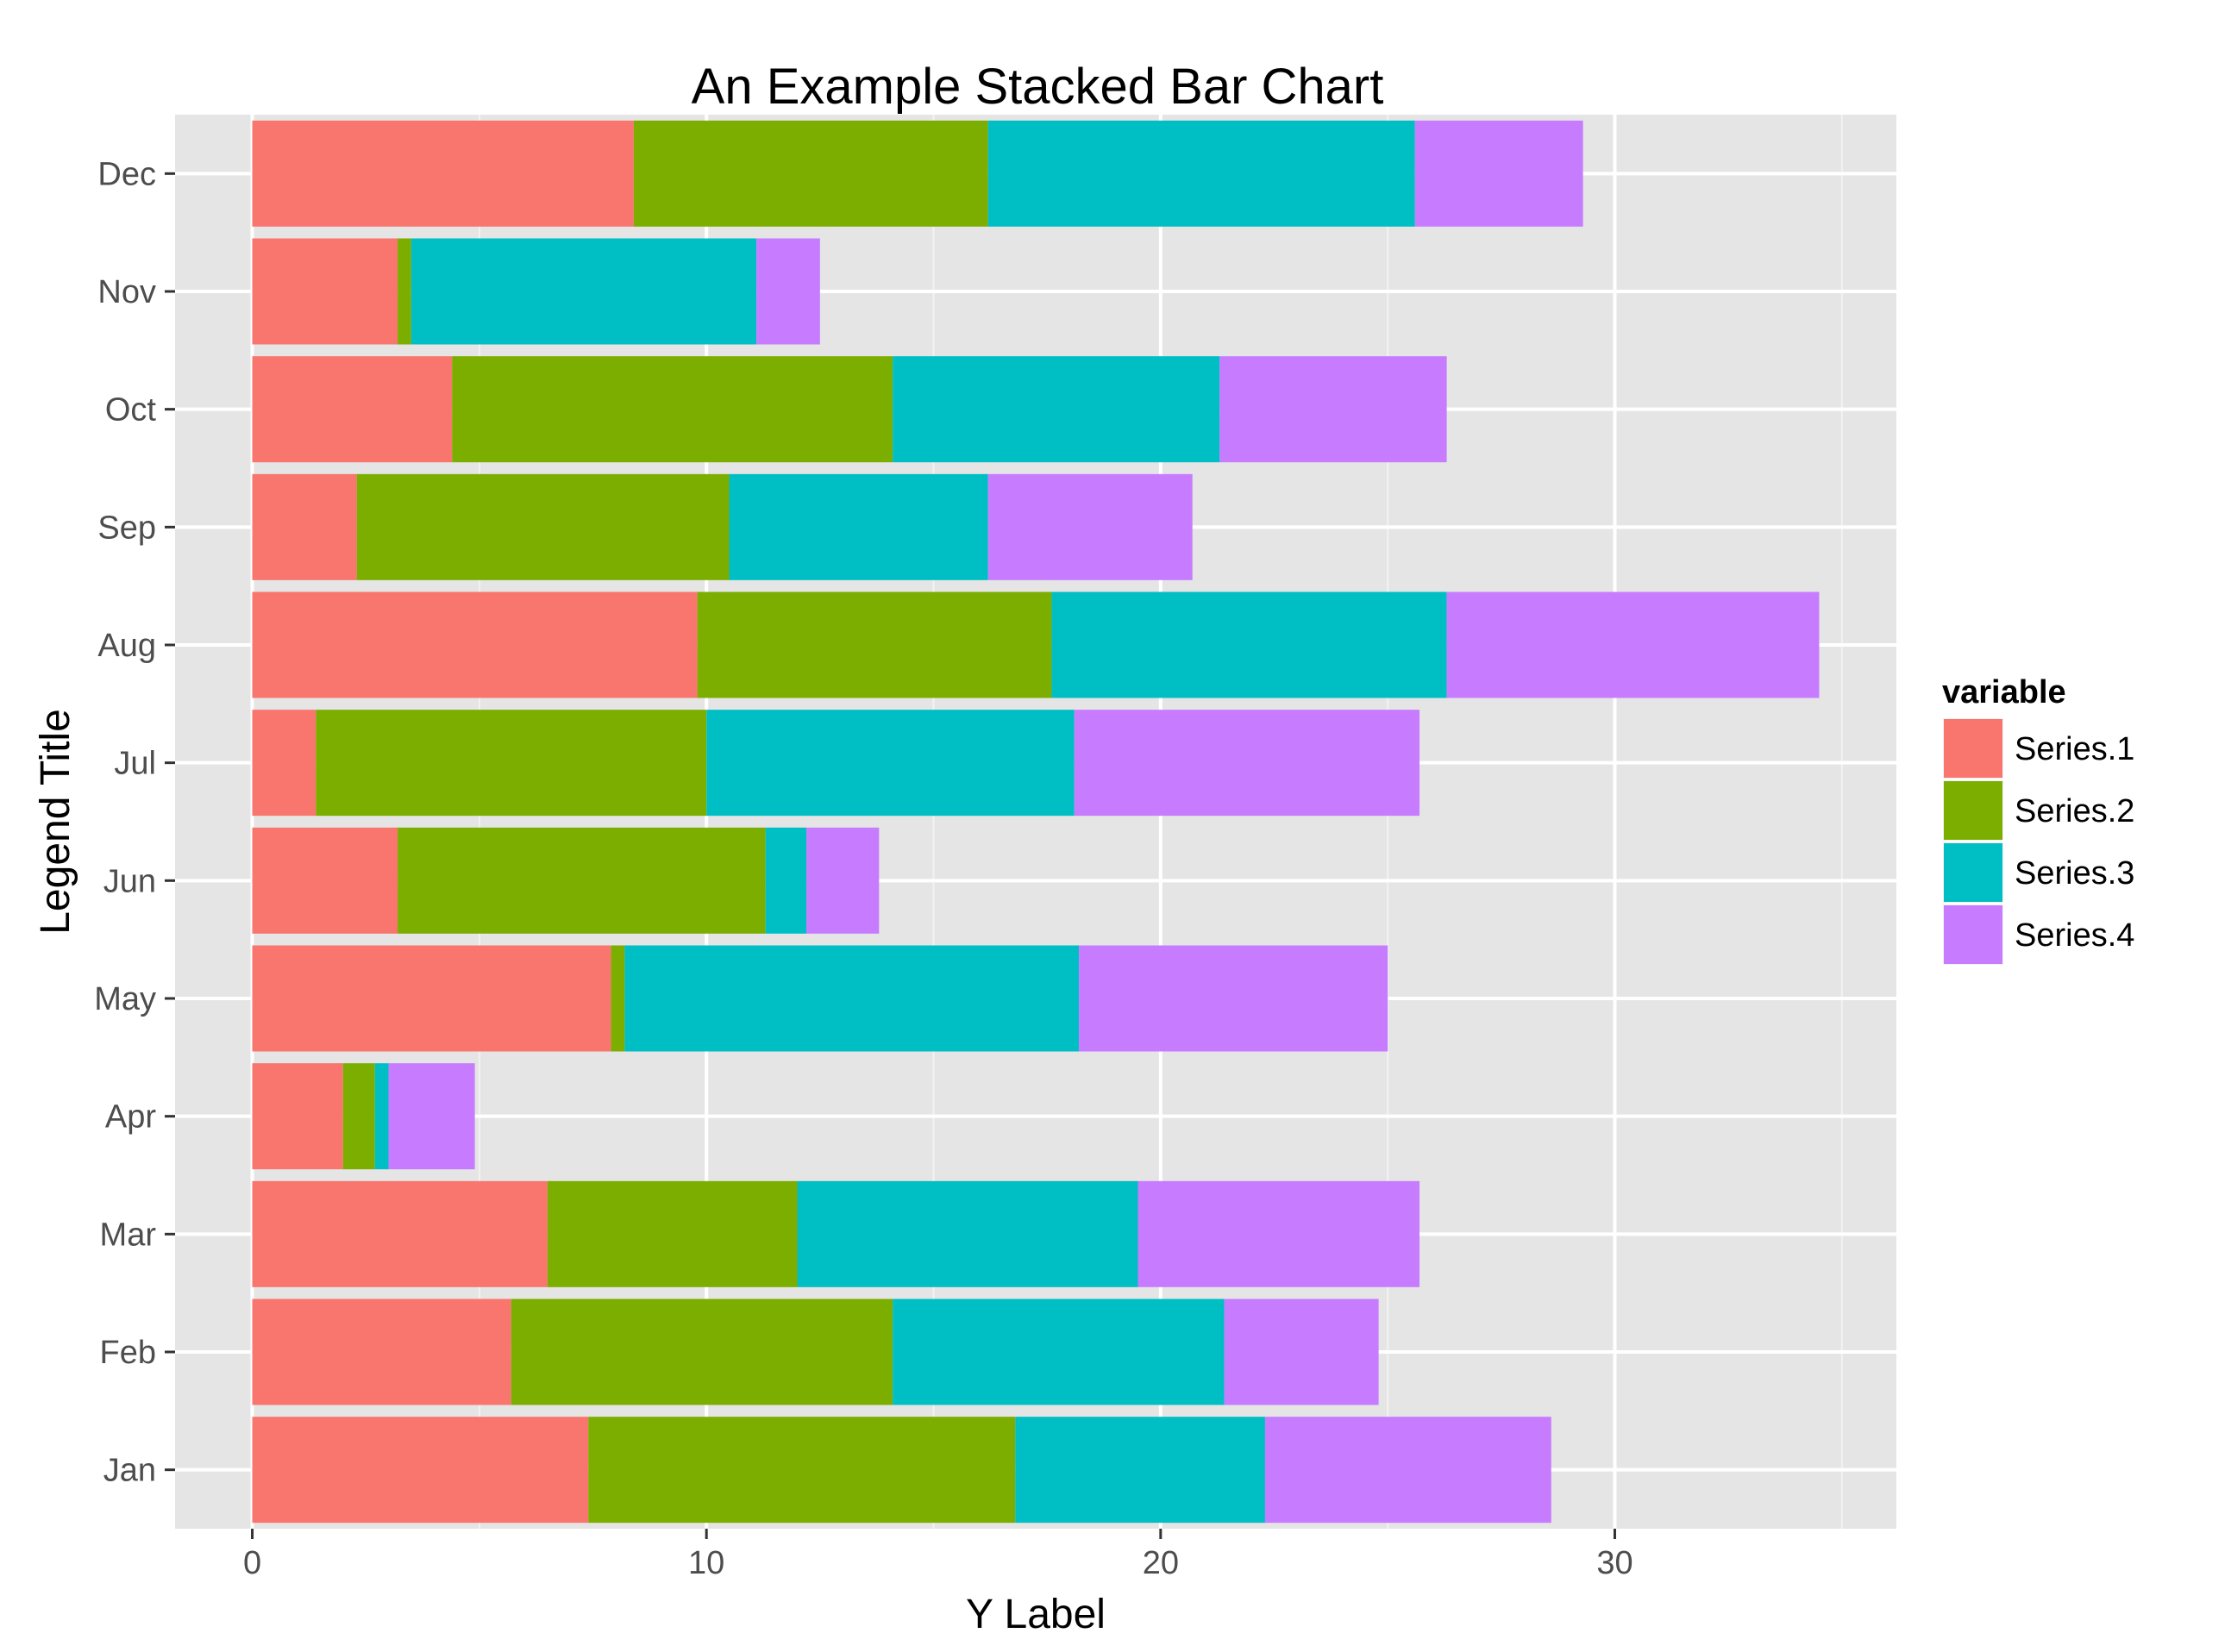 The image size is (2231, 1652). What do you see at coordinates (126, 292) in the screenshot?
I see `y-tick-label: Nov` at bounding box center [126, 292].